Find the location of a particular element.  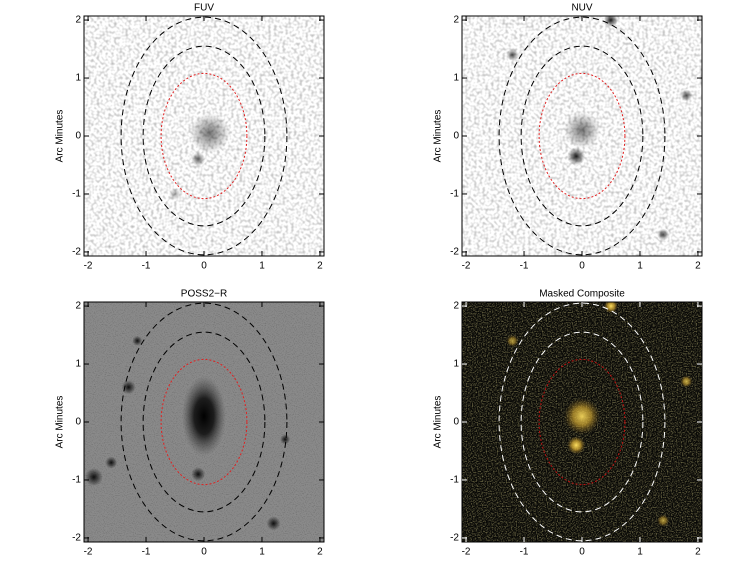

panel-title: POSS2−R is located at coordinates (204, 294).